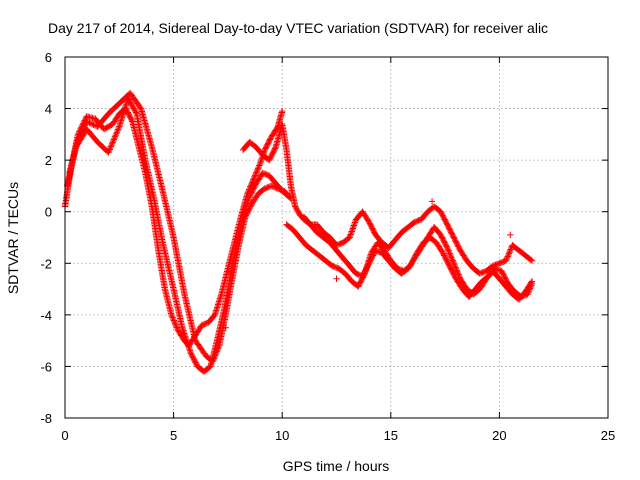 This screenshot has height=480, width=640. Describe the element at coordinates (46, 366) in the screenshot. I see `y-tick-label: -6` at that location.